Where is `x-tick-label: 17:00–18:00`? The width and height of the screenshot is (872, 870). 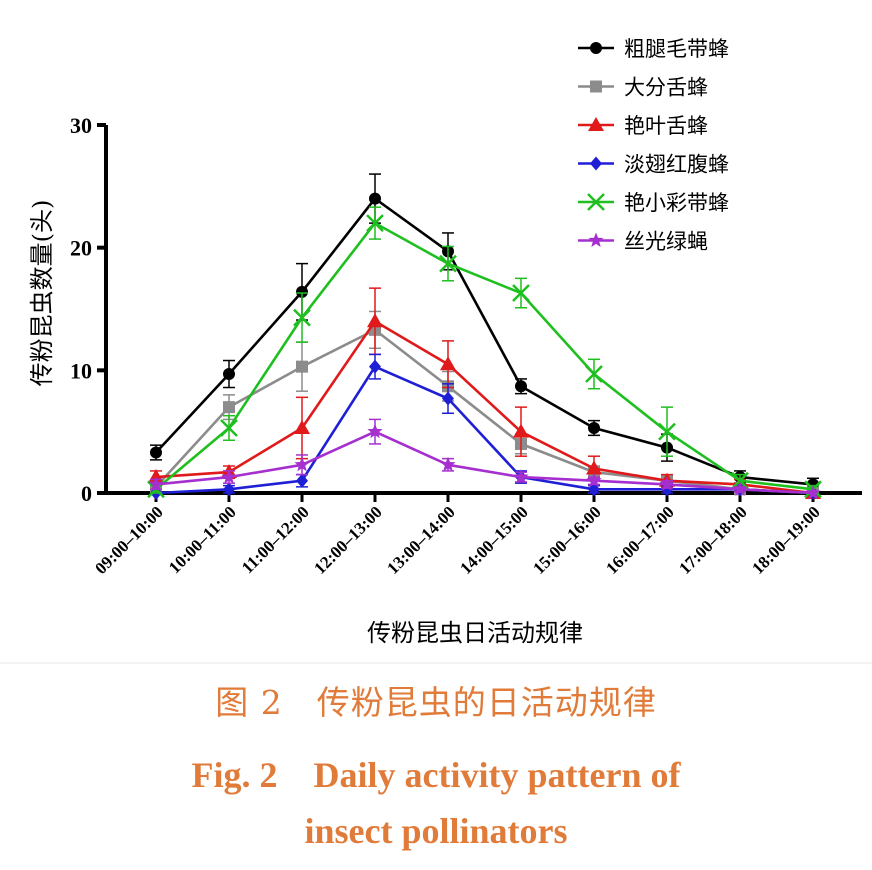
x-tick-label: 17:00–18:00 is located at coordinates (713, 540).